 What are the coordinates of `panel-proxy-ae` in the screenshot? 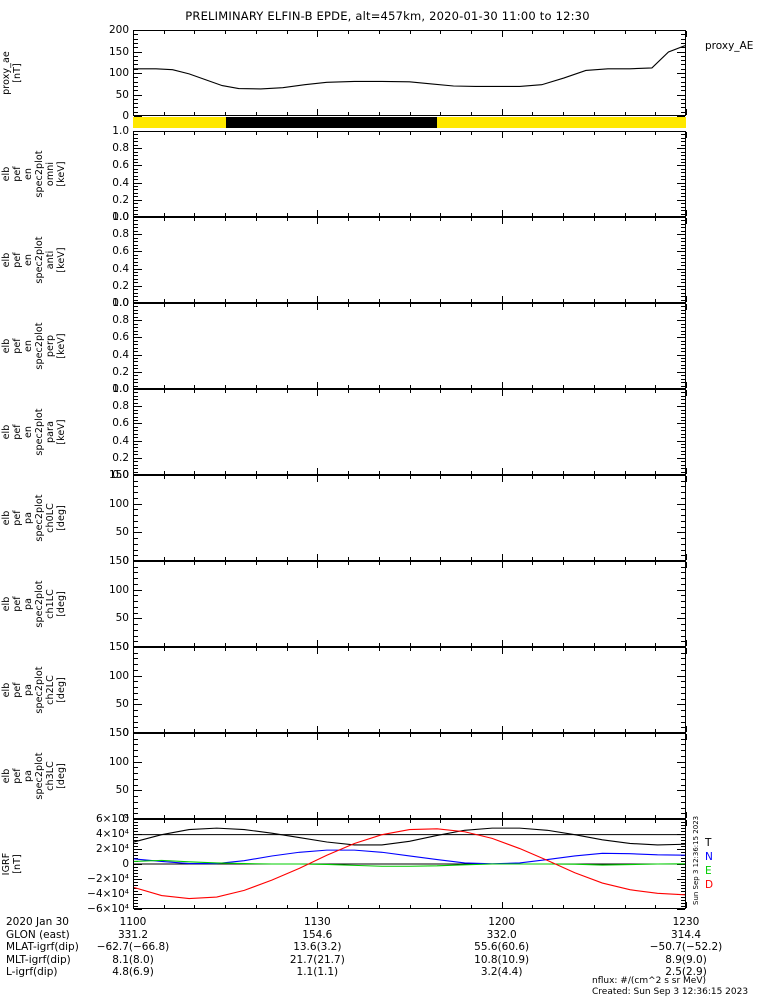 It's located at (409, 73).